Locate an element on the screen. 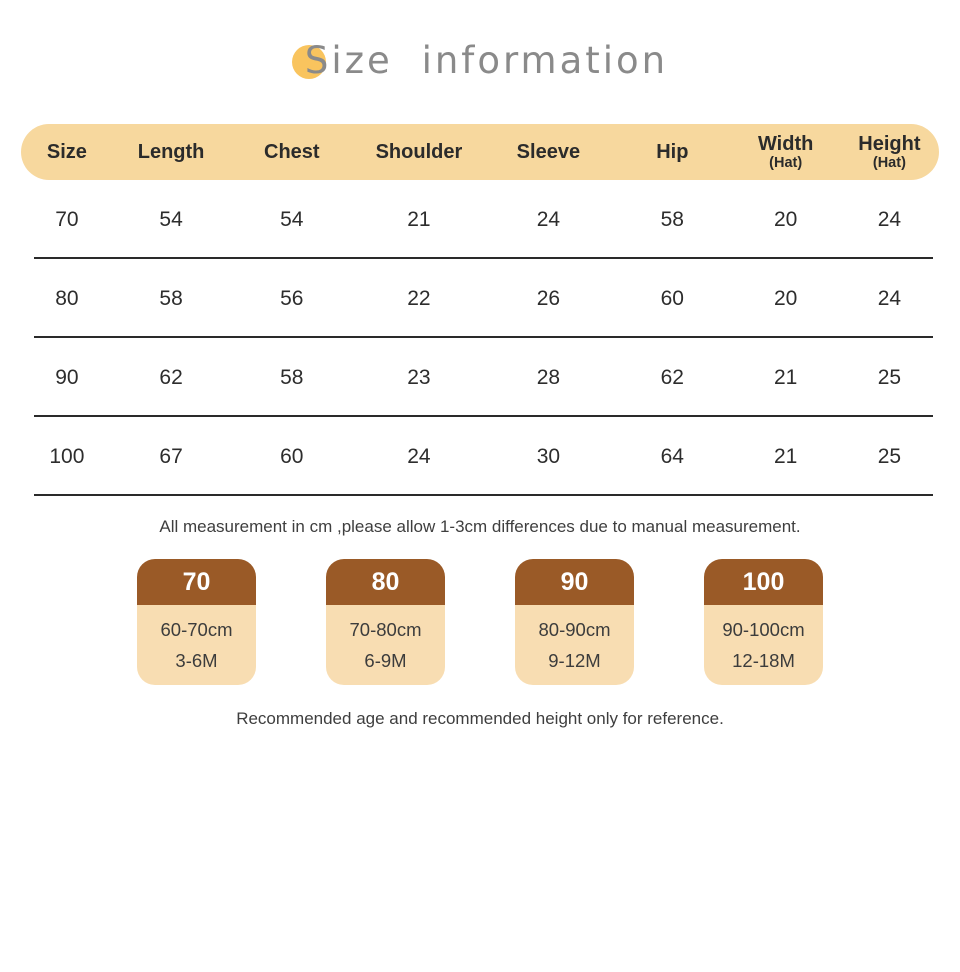 The width and height of the screenshot is (960, 972). column-header-shoulder: Shoulder is located at coordinates (418, 152).